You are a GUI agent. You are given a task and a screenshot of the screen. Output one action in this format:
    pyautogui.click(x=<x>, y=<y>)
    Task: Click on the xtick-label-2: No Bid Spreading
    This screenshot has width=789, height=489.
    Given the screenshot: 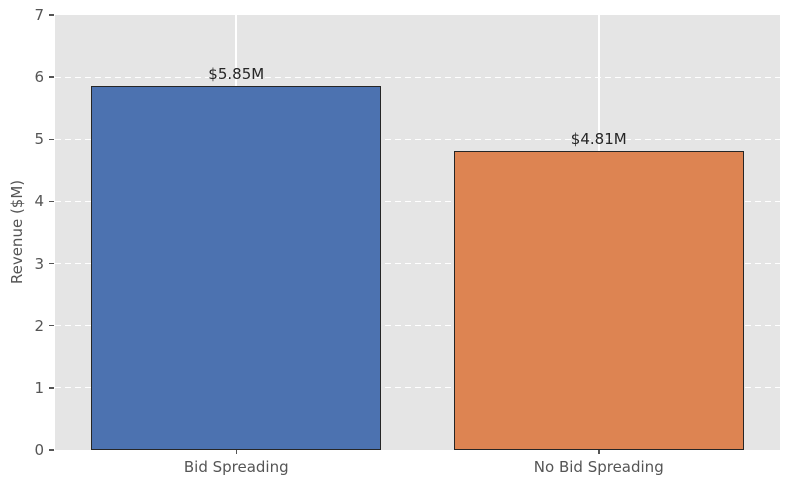 What is the action you would take?
    pyautogui.click(x=598, y=467)
    